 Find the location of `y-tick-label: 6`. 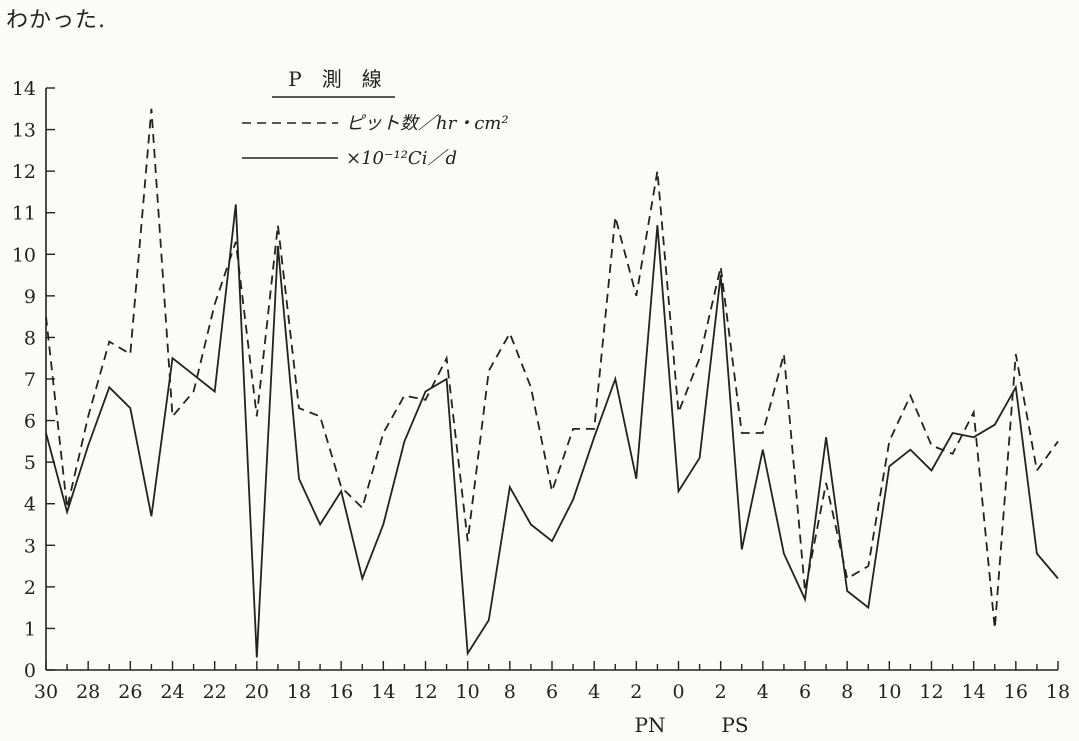

y-tick-label: 6 is located at coordinates (30, 422).